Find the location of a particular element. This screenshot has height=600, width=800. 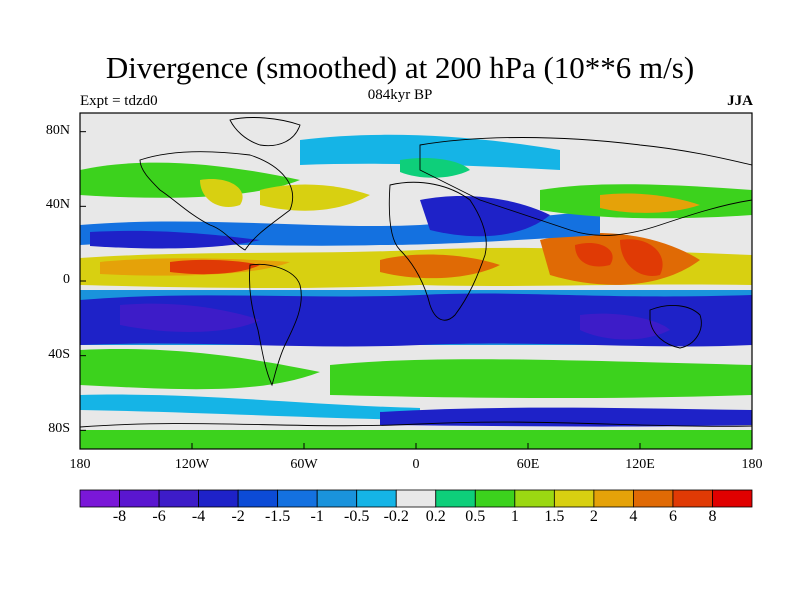

colorbar-label: 2 is located at coordinates (593, 516).